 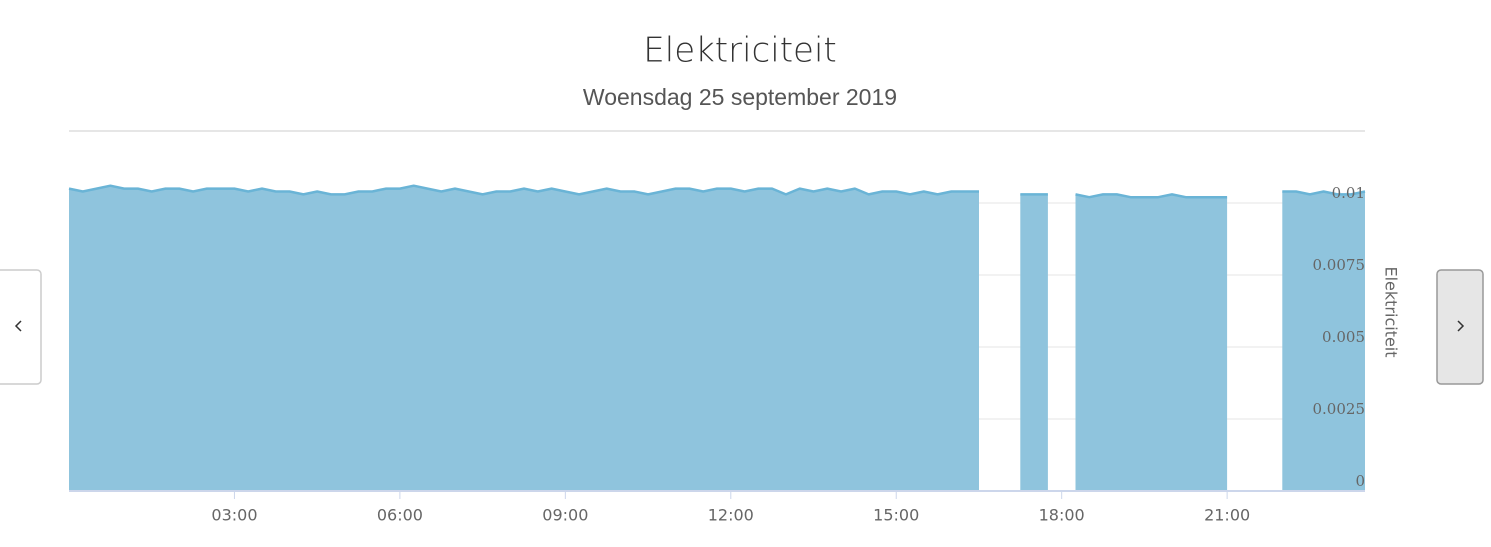 I want to click on y-tick-label: 0.0075, so click(x=1339, y=265).